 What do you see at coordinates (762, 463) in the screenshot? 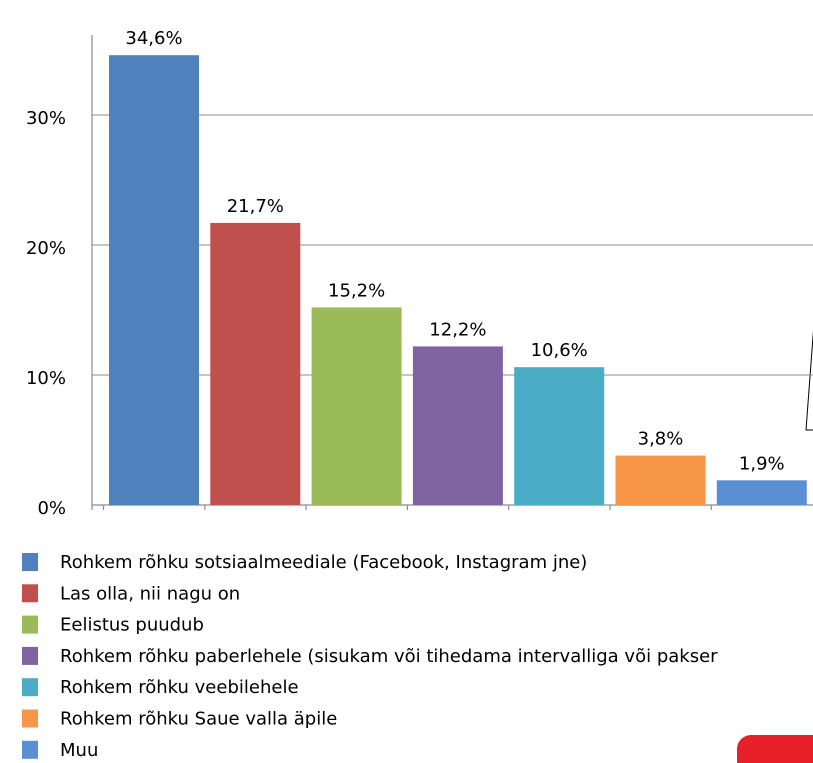
I see `value-label: 1,9%` at bounding box center [762, 463].